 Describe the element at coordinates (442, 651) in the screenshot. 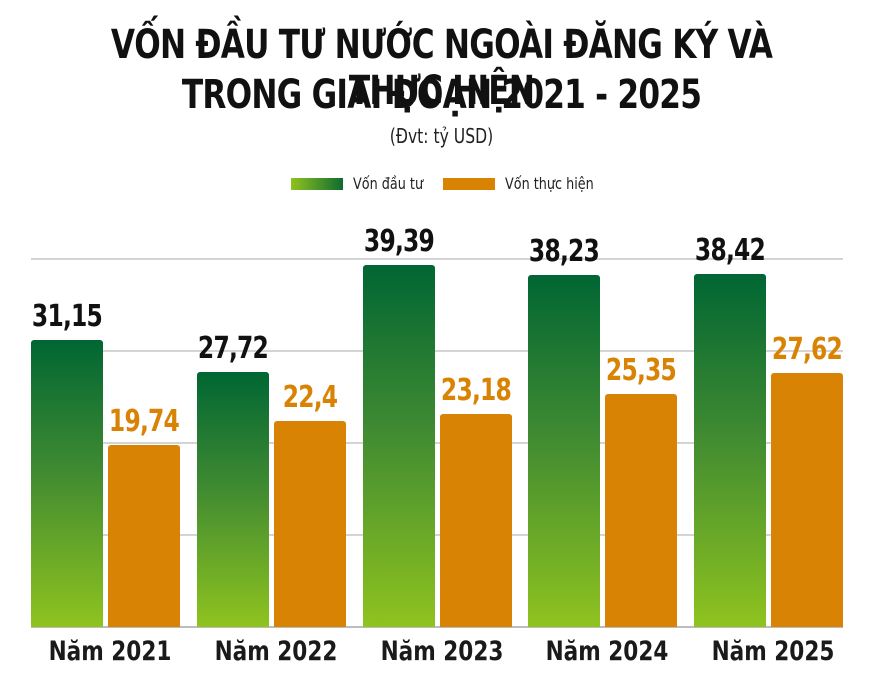

I see `category-label: Năm 2023` at that location.